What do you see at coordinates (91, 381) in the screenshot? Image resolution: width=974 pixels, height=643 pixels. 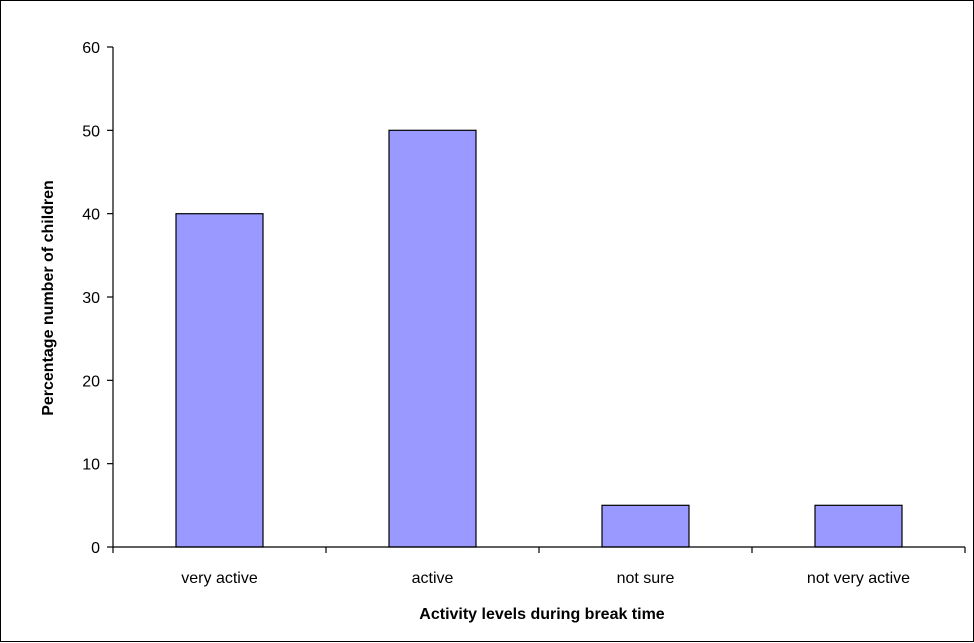 I see `y-tick-label: 20` at bounding box center [91, 381].